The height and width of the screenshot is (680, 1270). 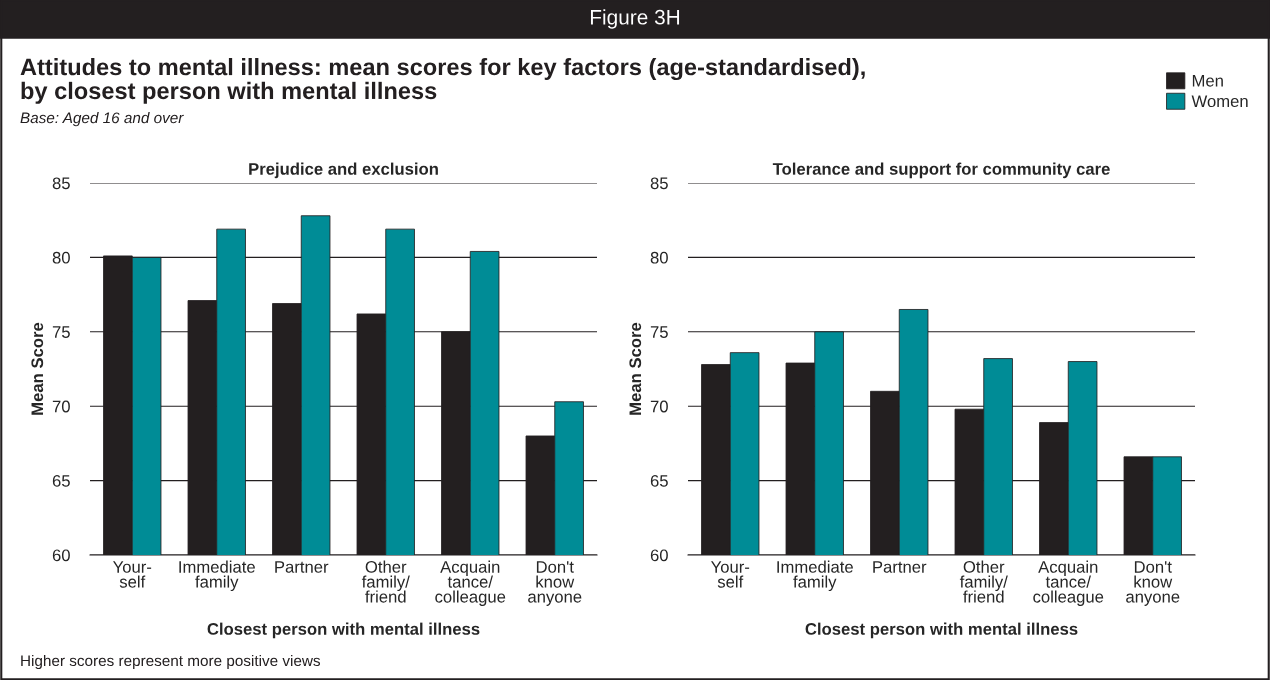 I want to click on text: Higher scores represent more positive views, so click(x=171, y=662).